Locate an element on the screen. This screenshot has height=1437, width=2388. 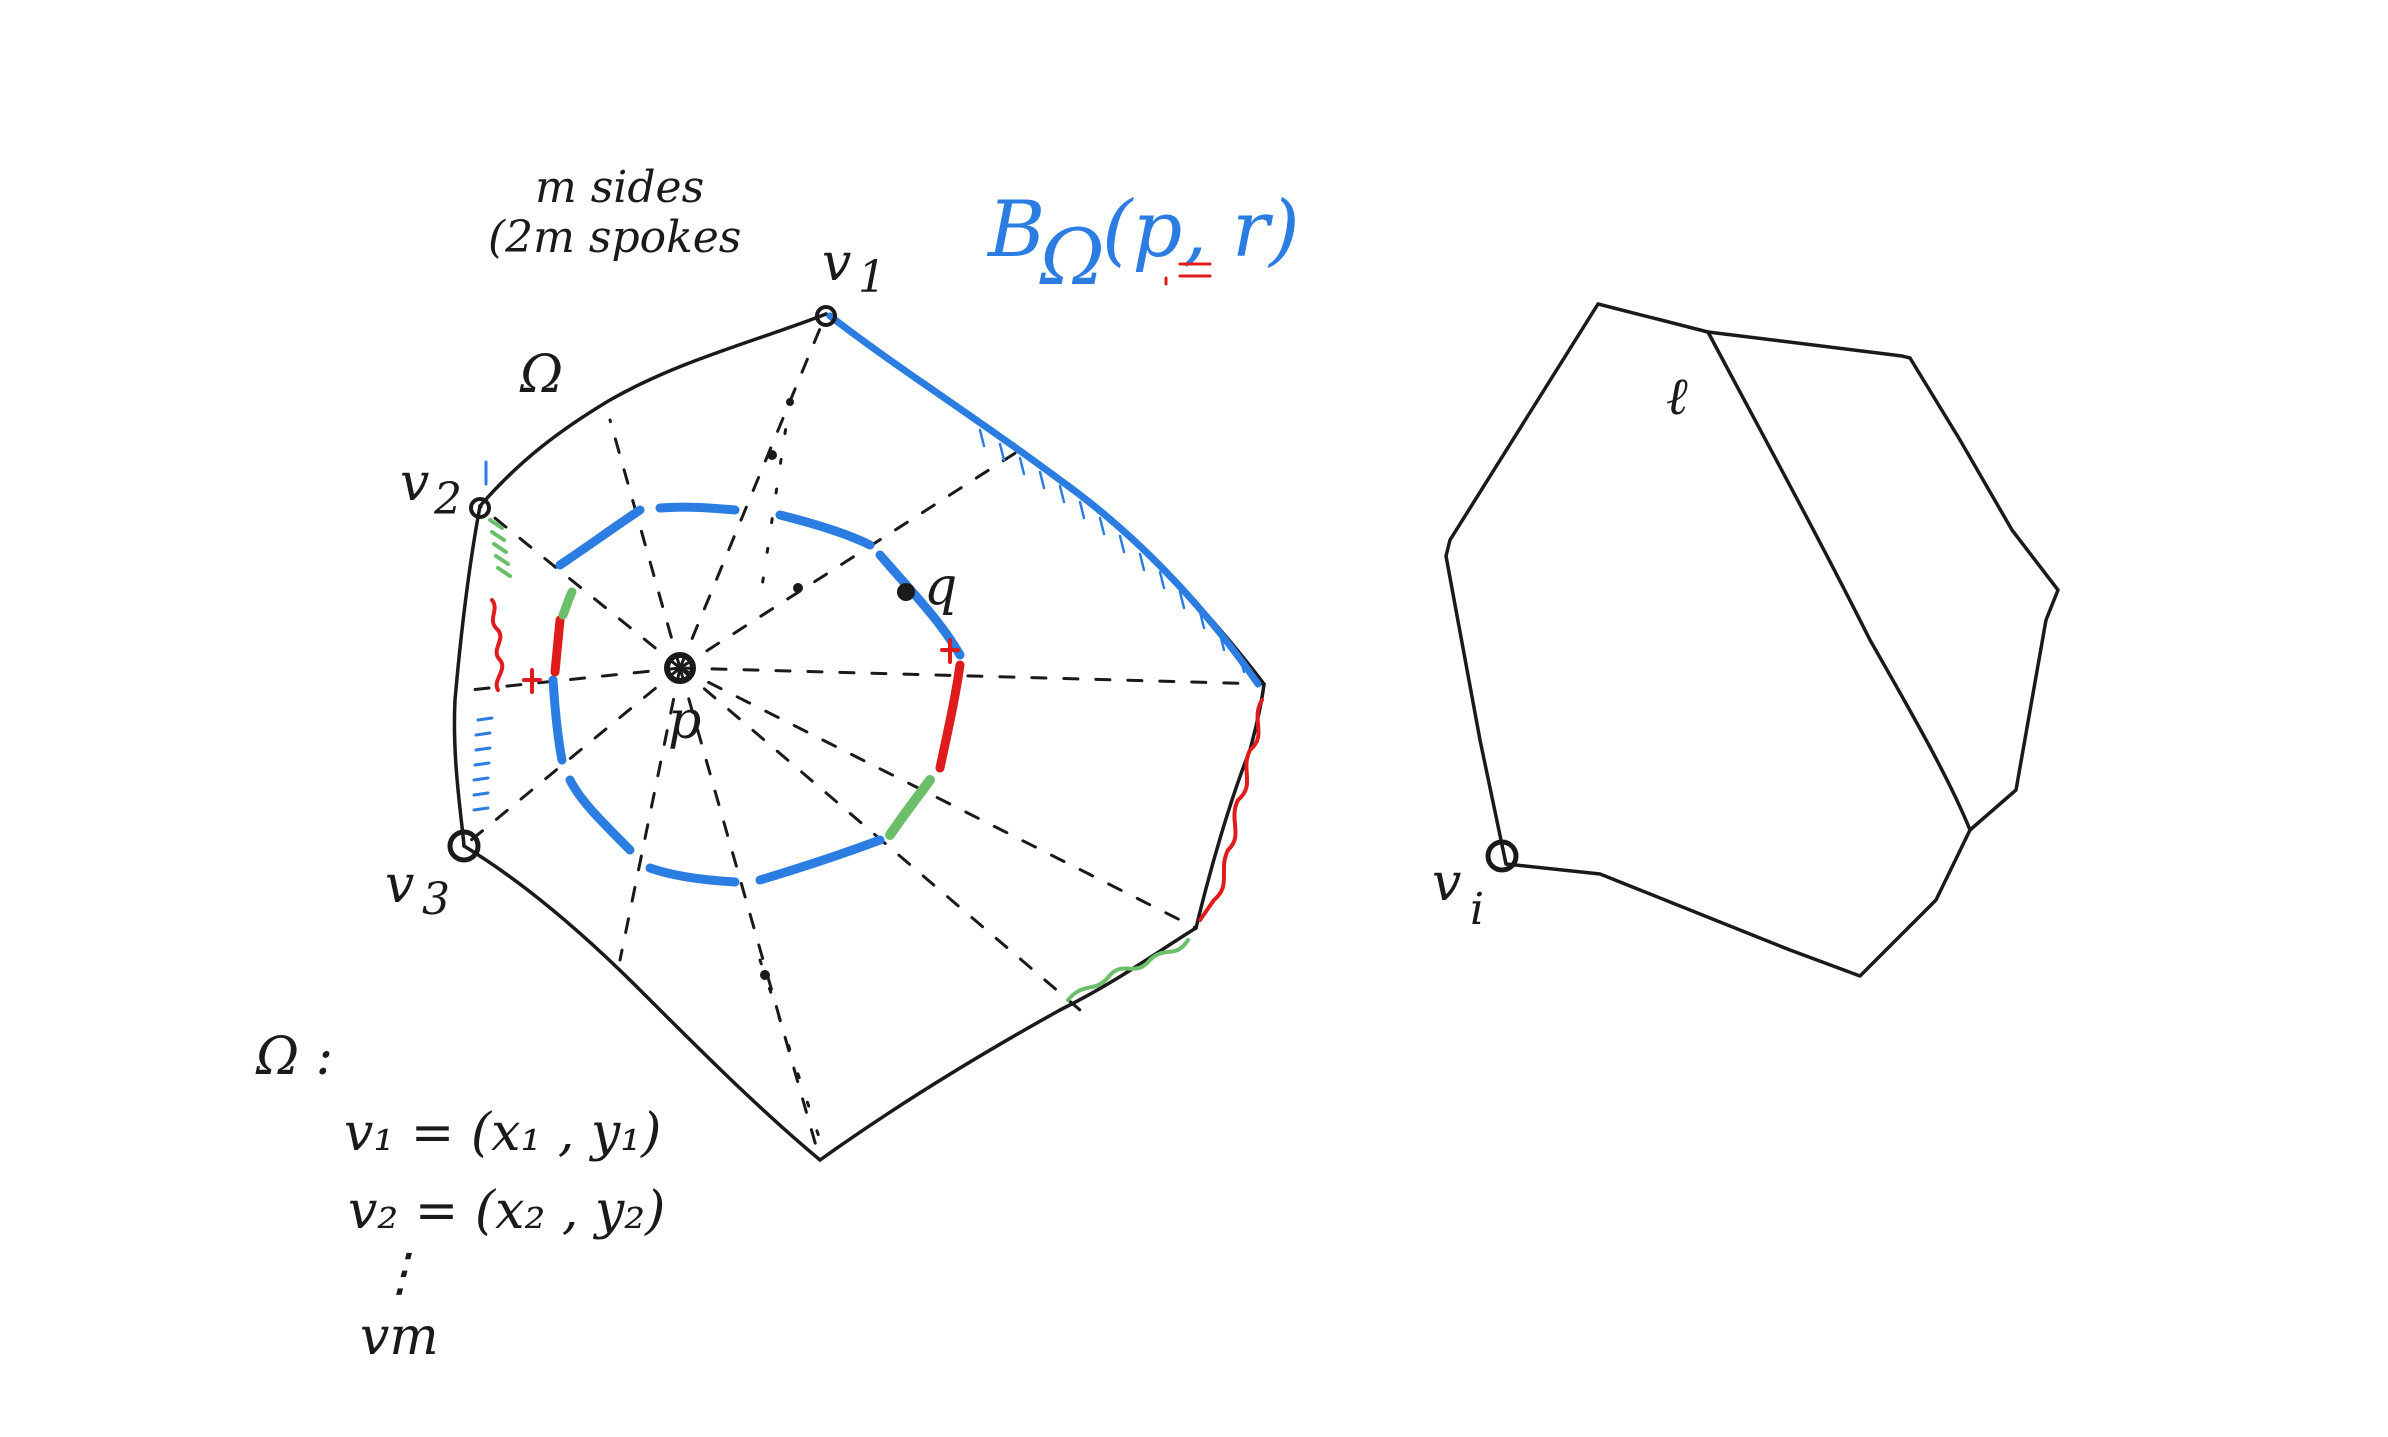
v2-label: v is located at coordinates (414, 483).